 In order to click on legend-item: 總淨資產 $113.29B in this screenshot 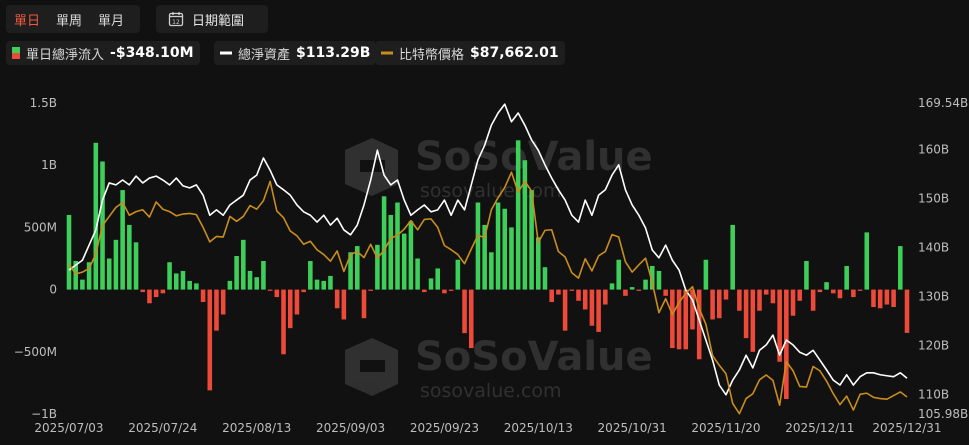, I will do `click(295, 53)`.